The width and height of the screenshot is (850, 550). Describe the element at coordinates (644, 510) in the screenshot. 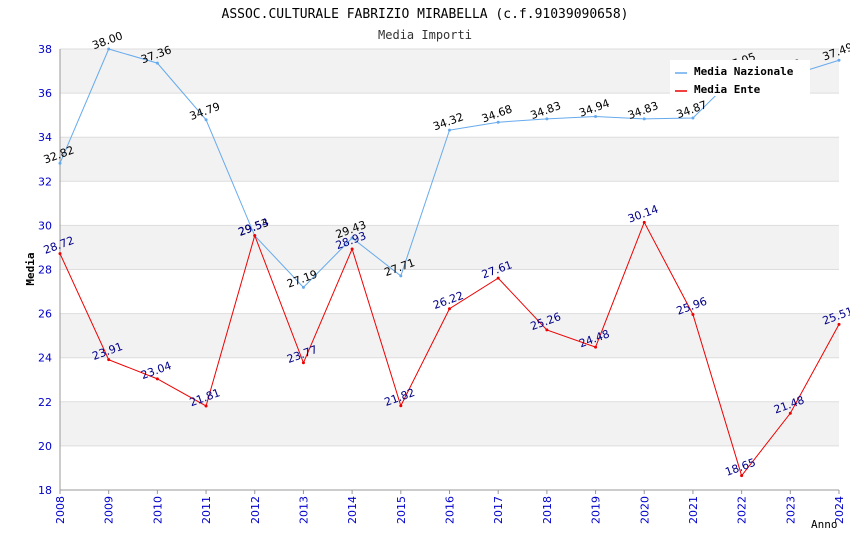

I see `x-tick-label: 2020` at that location.